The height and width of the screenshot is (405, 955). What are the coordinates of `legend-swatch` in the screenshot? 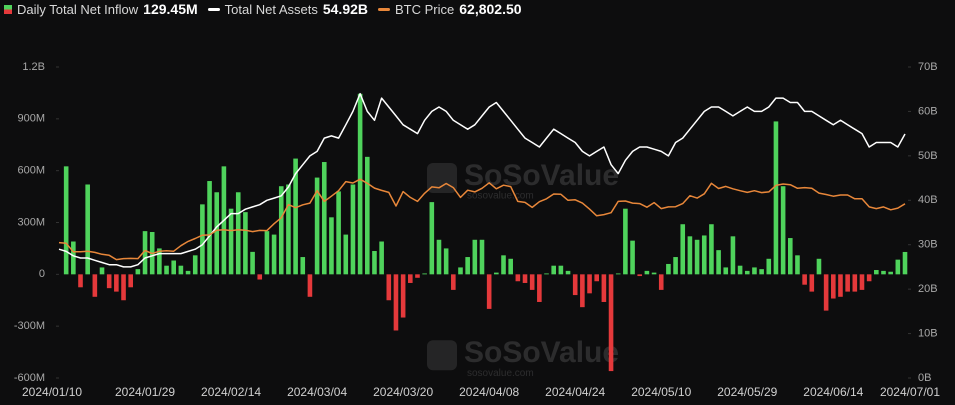 It's located at (384, 9).